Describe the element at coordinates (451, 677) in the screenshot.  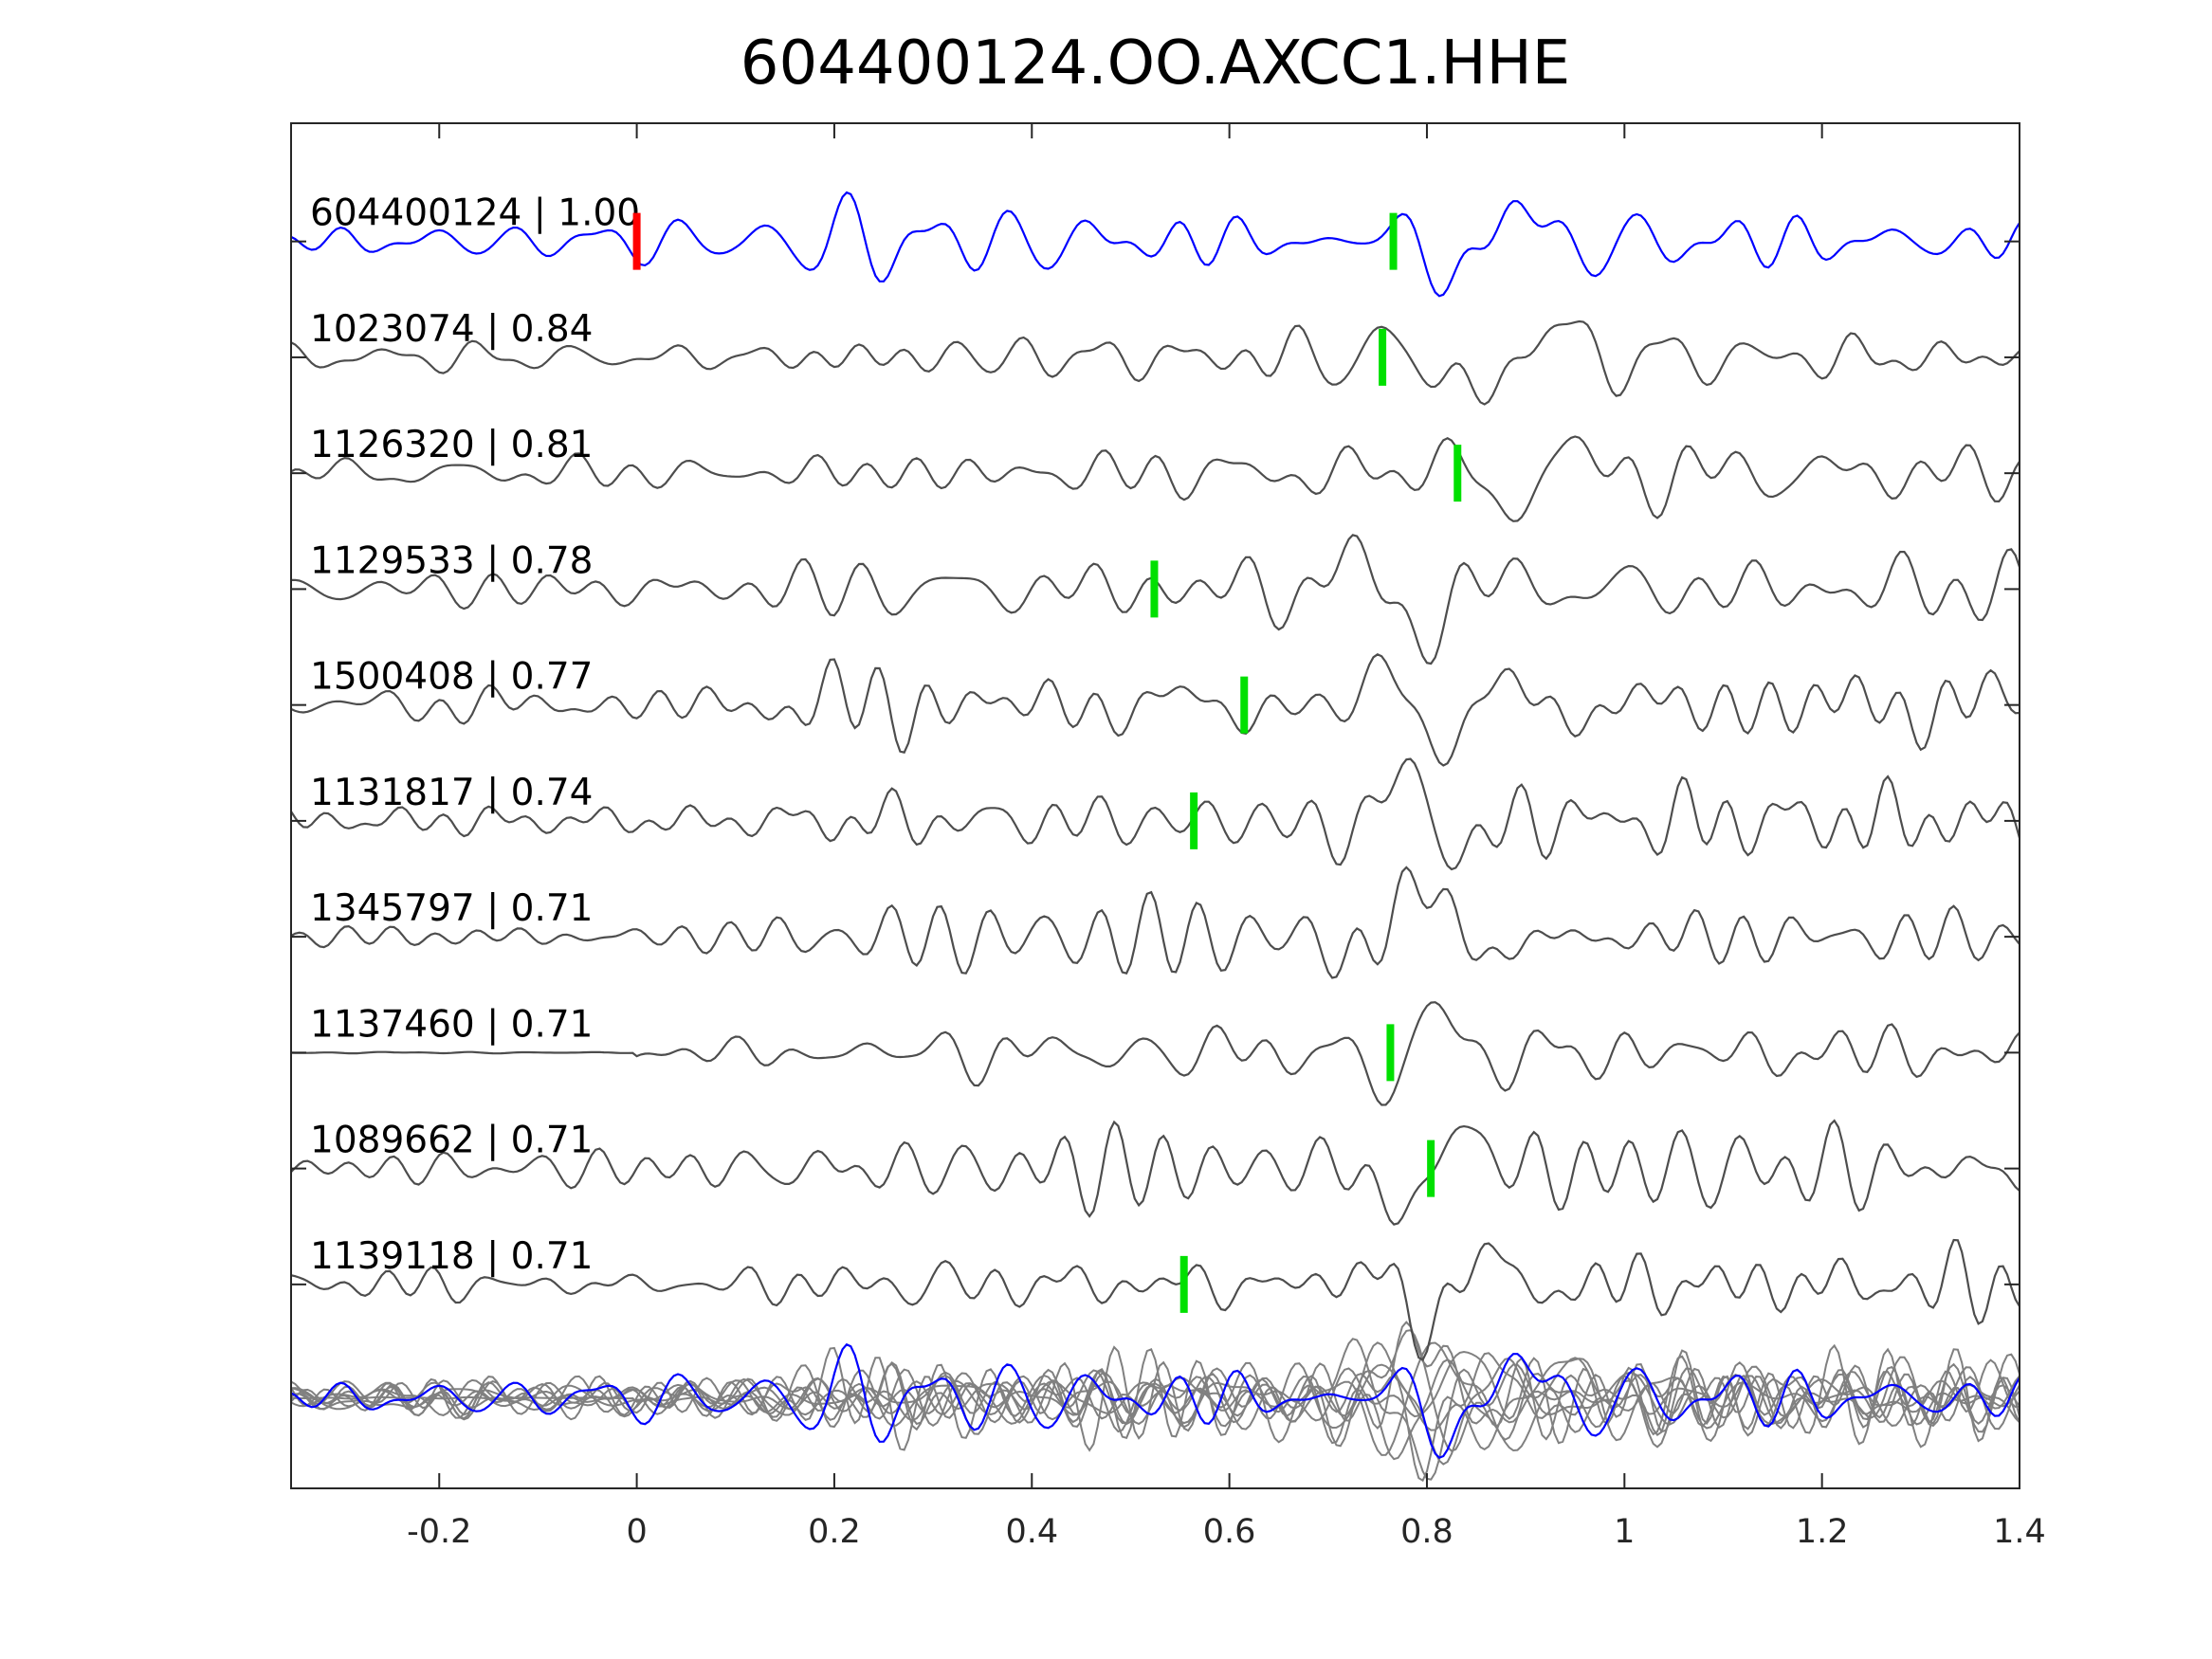
I see `trace-label: 1500408 | 0.77` at that location.